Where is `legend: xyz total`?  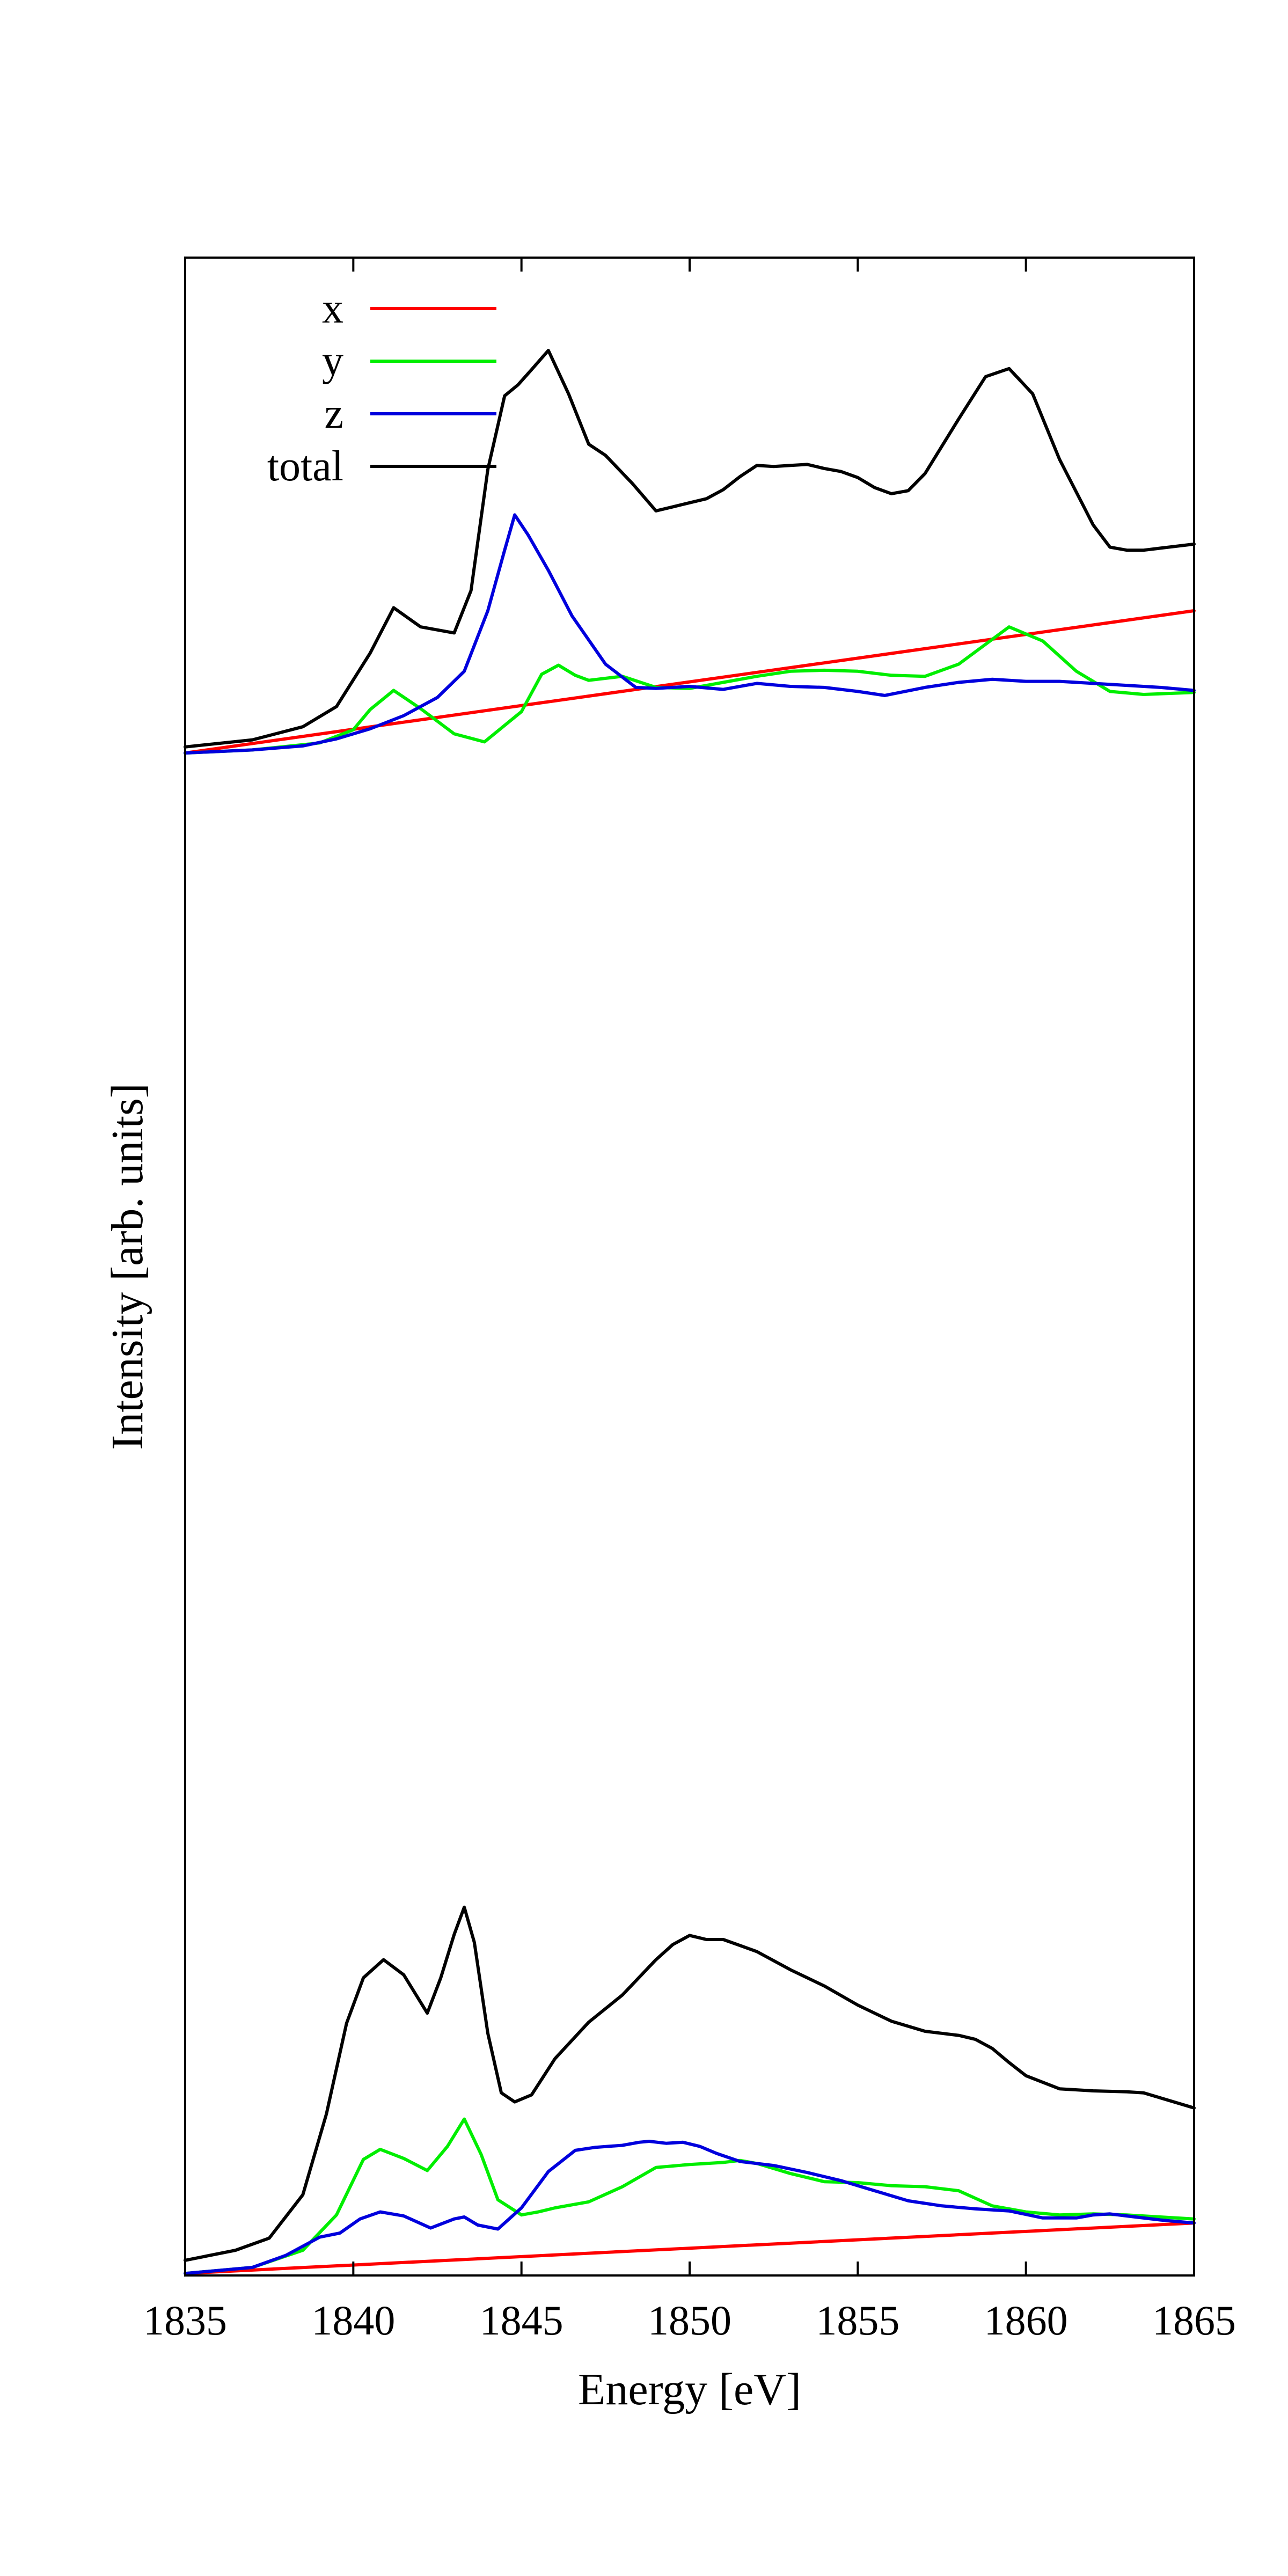 legend: xyz total is located at coordinates (381, 387).